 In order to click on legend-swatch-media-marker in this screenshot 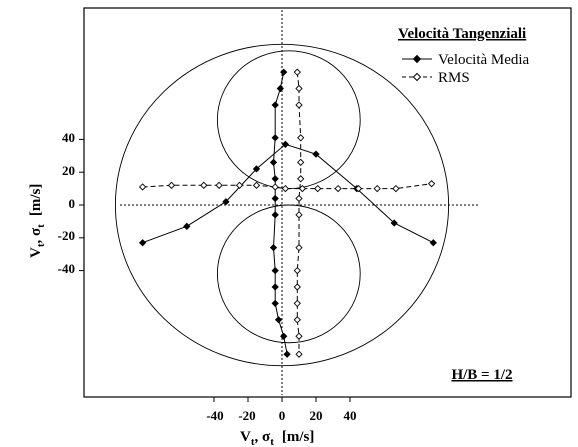, I will do `click(417, 59)`.